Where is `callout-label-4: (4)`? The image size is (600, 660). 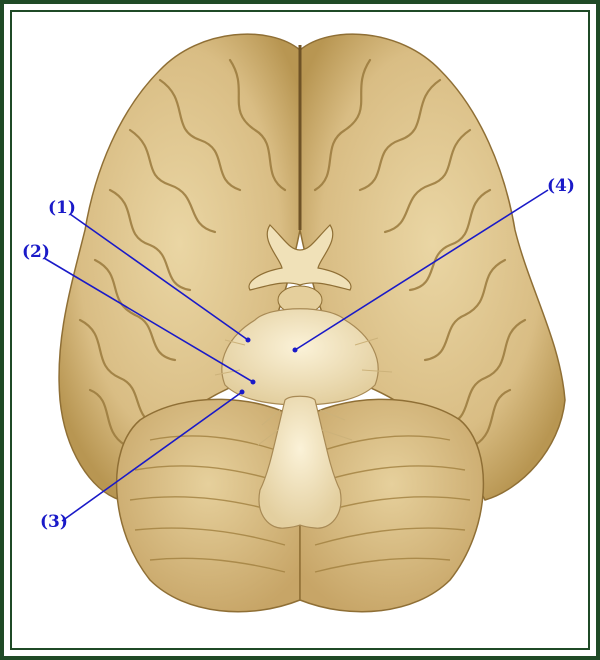
callout-label-4: (4) is located at coordinates (561, 186).